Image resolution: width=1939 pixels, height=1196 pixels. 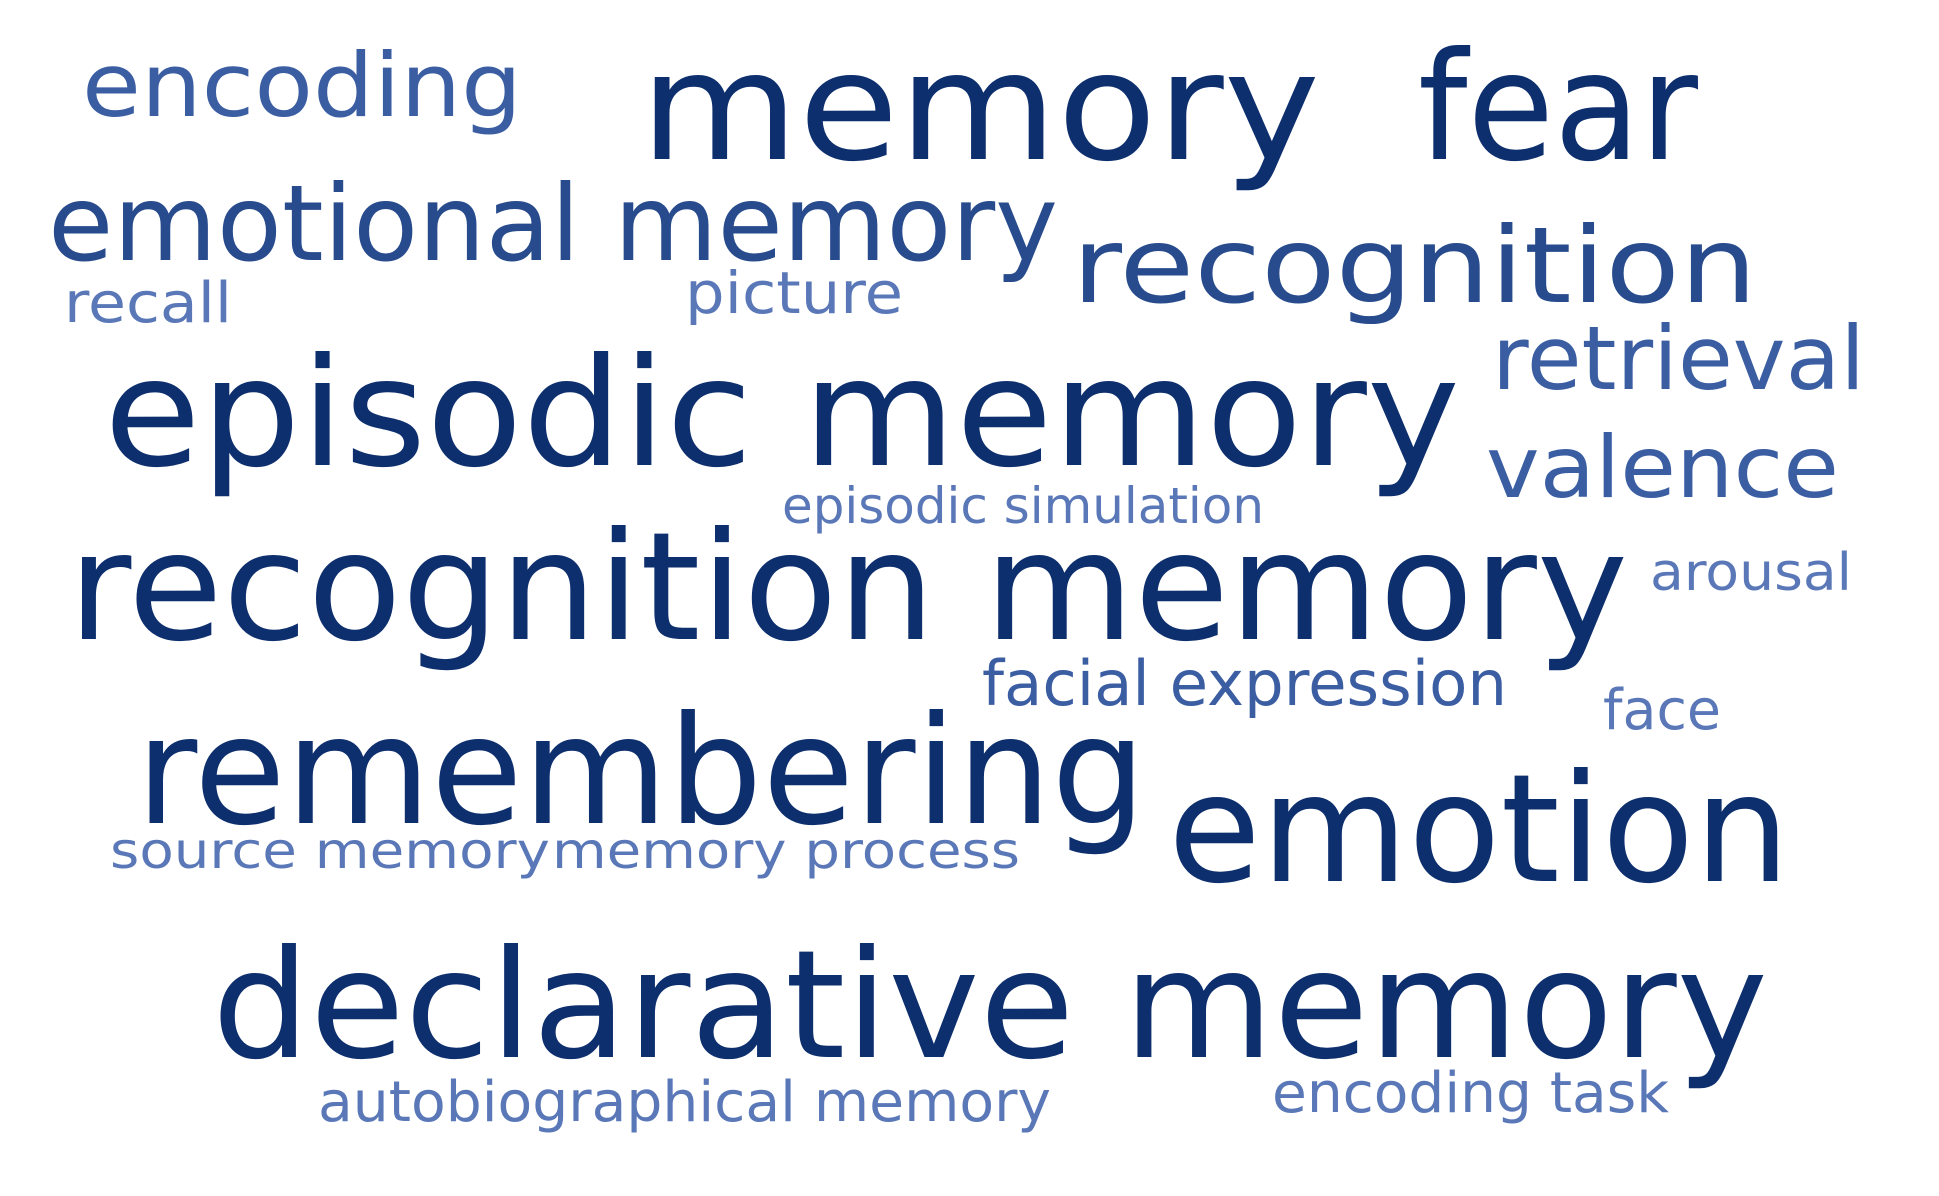 I want to click on word-remembering: remembering, so click(x=641, y=771).